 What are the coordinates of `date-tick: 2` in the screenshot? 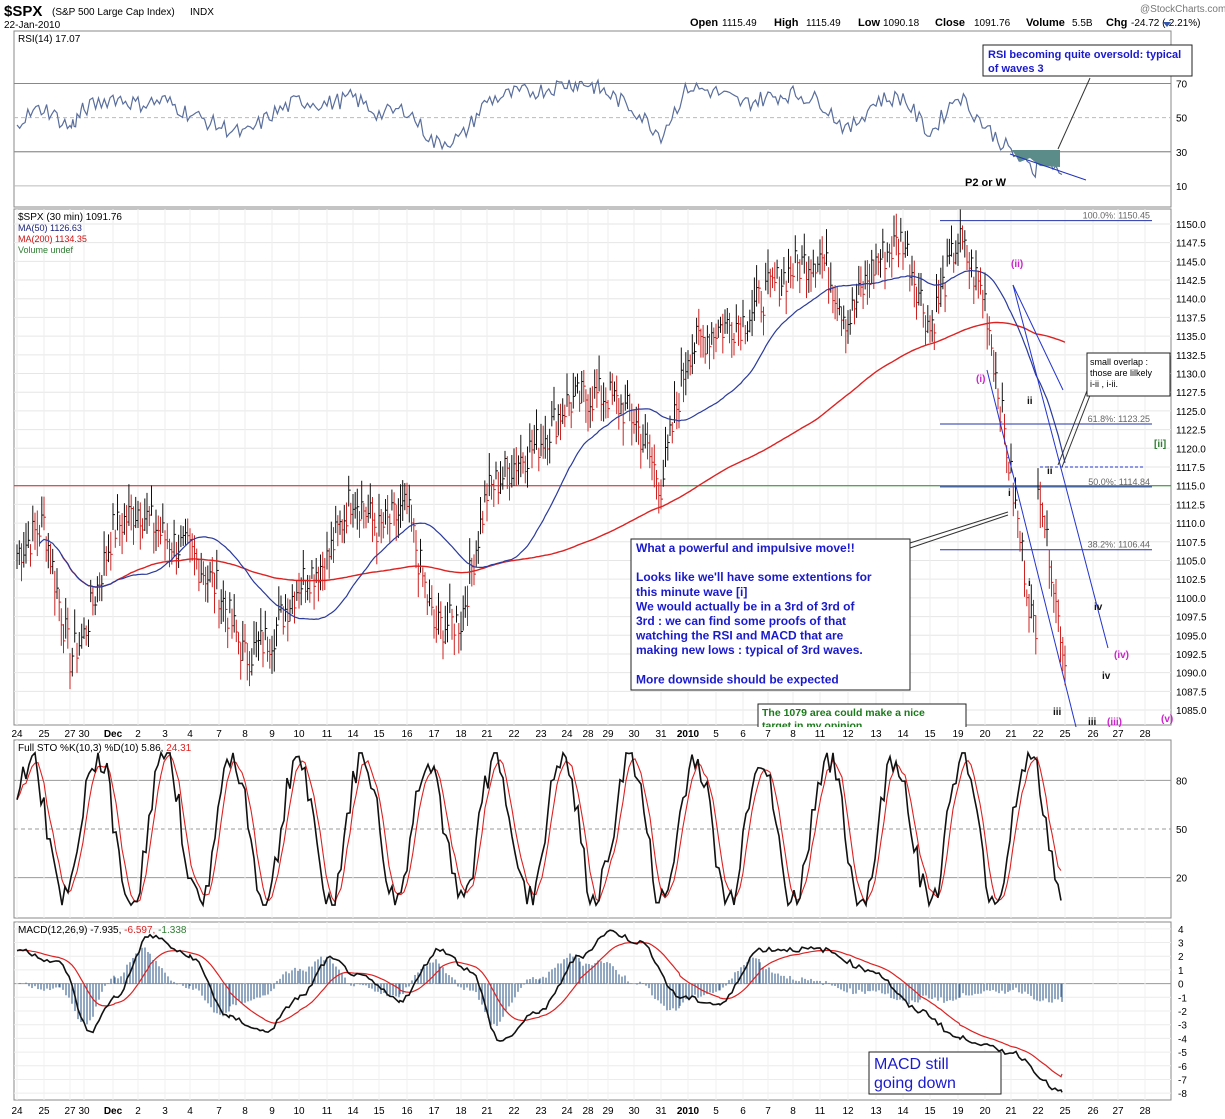 It's located at (138, 1111).